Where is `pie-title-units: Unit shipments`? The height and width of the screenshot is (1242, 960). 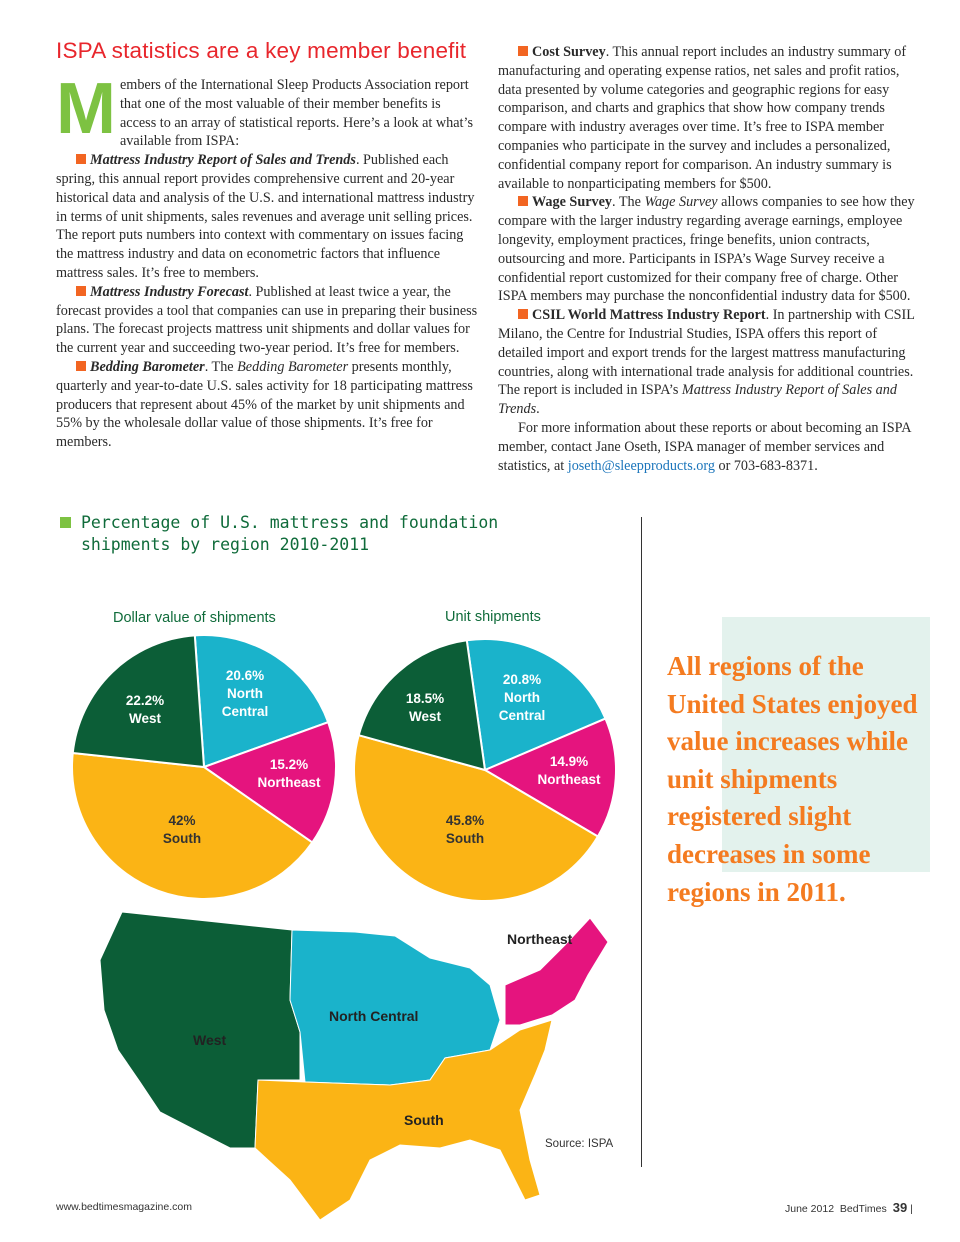
pie-title-units: Unit shipments is located at coordinates (493, 617).